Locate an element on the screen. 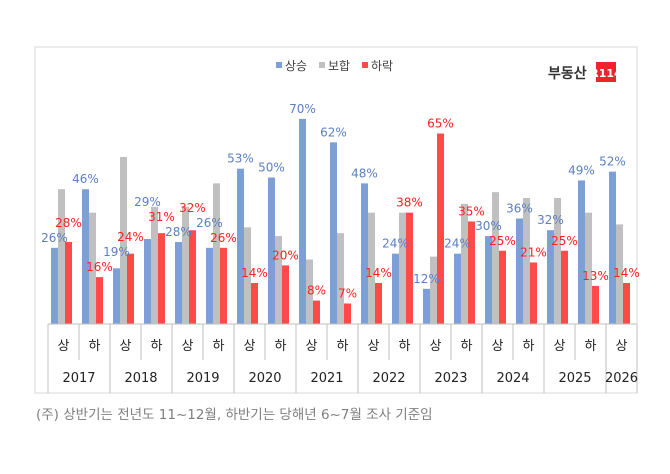 The width and height of the screenshot is (670, 474). data-label: 28% is located at coordinates (68, 223).